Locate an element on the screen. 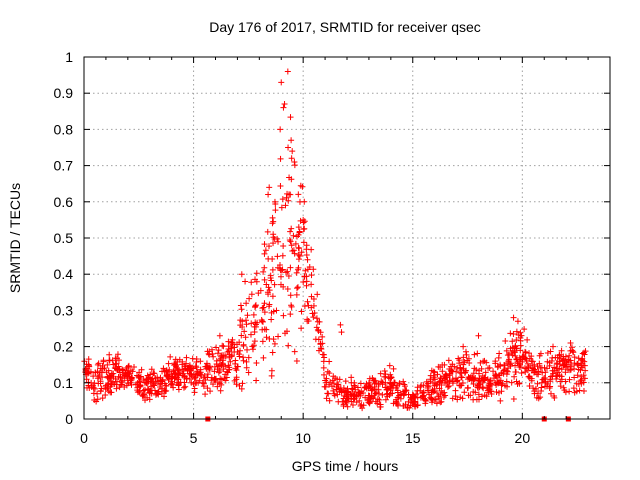 This screenshot has width=640, height=480. y-tick-label: 0 is located at coordinates (69, 419).